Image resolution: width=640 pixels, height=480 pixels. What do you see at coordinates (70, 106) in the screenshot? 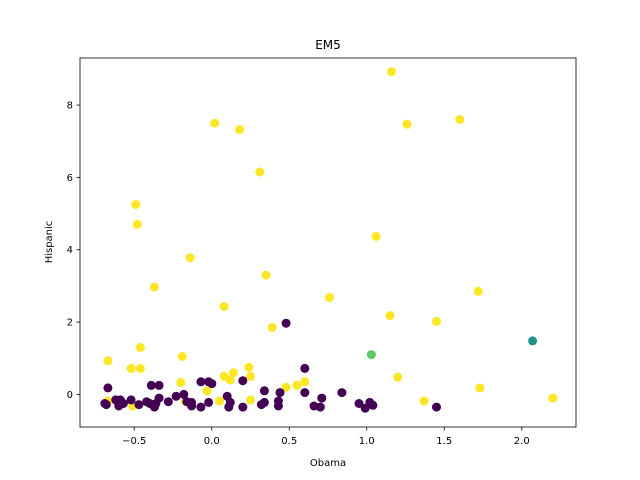
I see `y-tick-label: 8` at bounding box center [70, 106].